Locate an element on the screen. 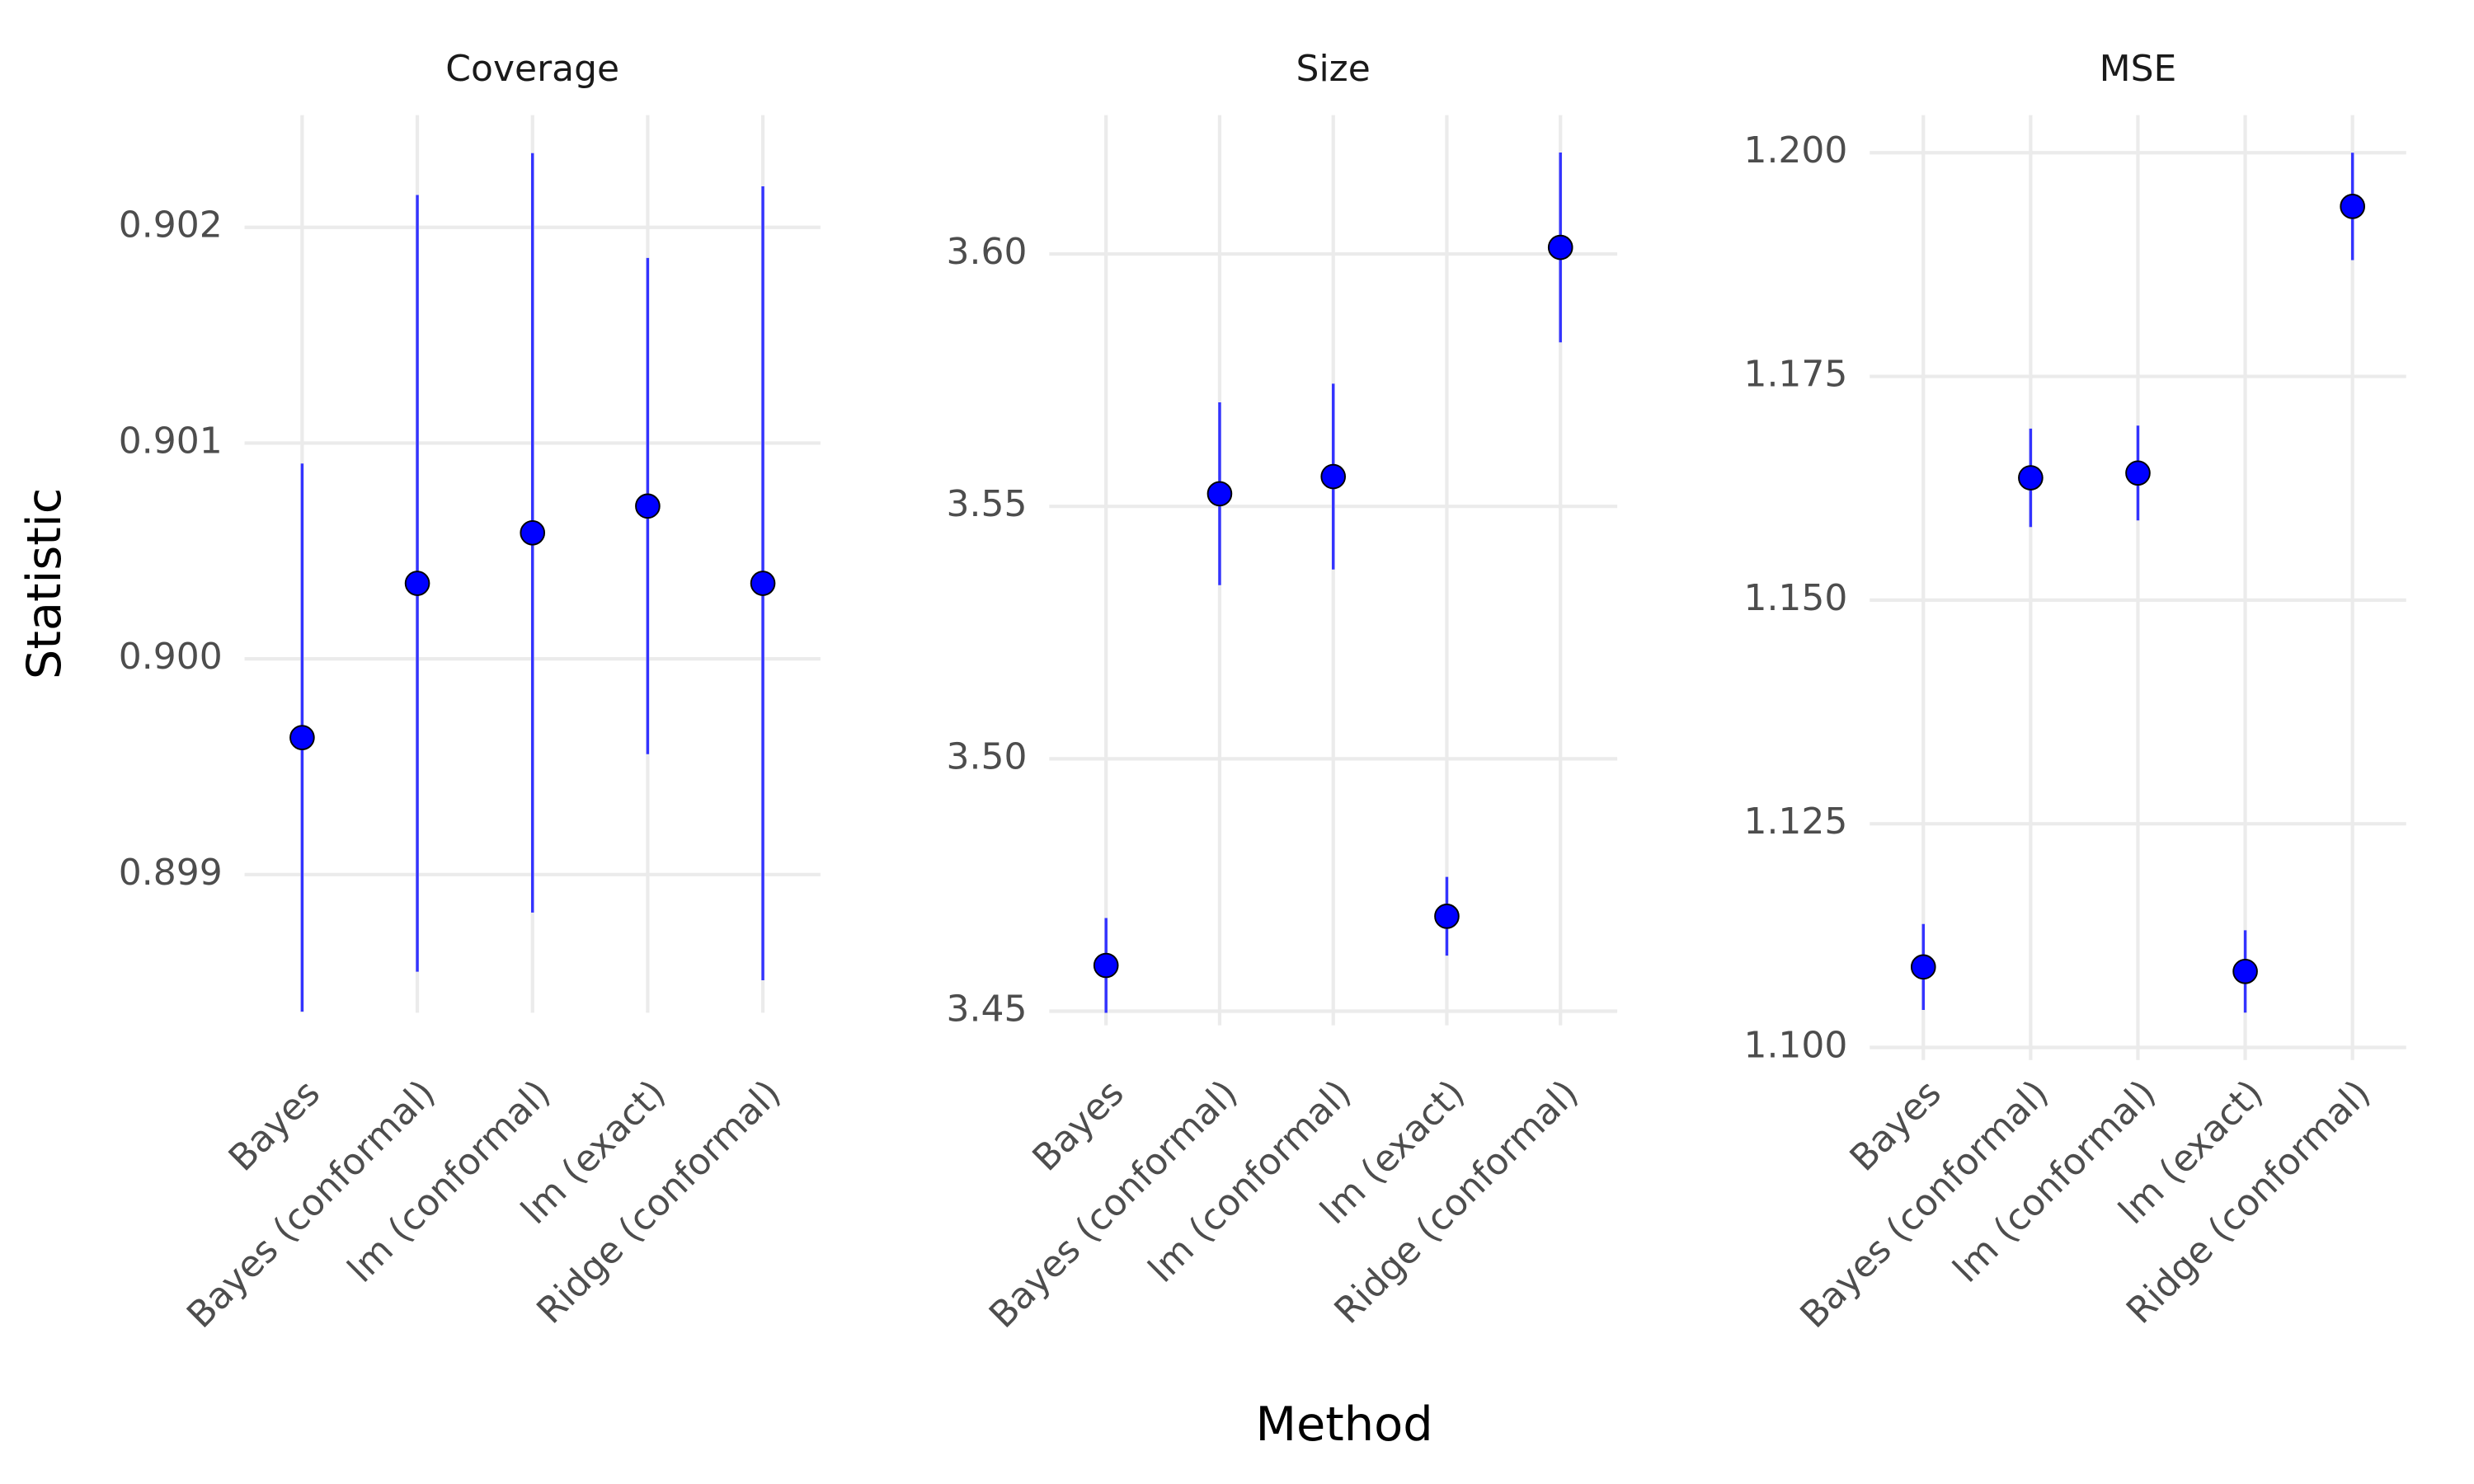  y-tick-label: 3.55 is located at coordinates (987, 504).